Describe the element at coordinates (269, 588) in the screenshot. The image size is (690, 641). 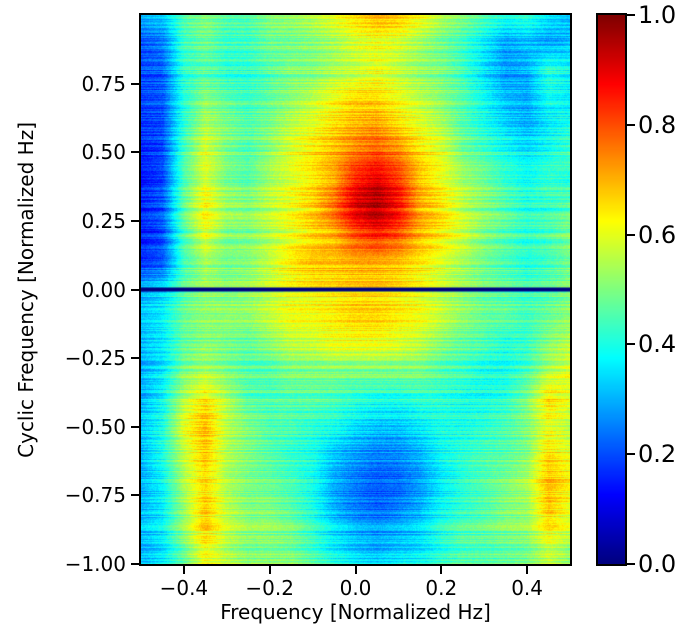
I see `x-tick-label: −0.2` at that location.